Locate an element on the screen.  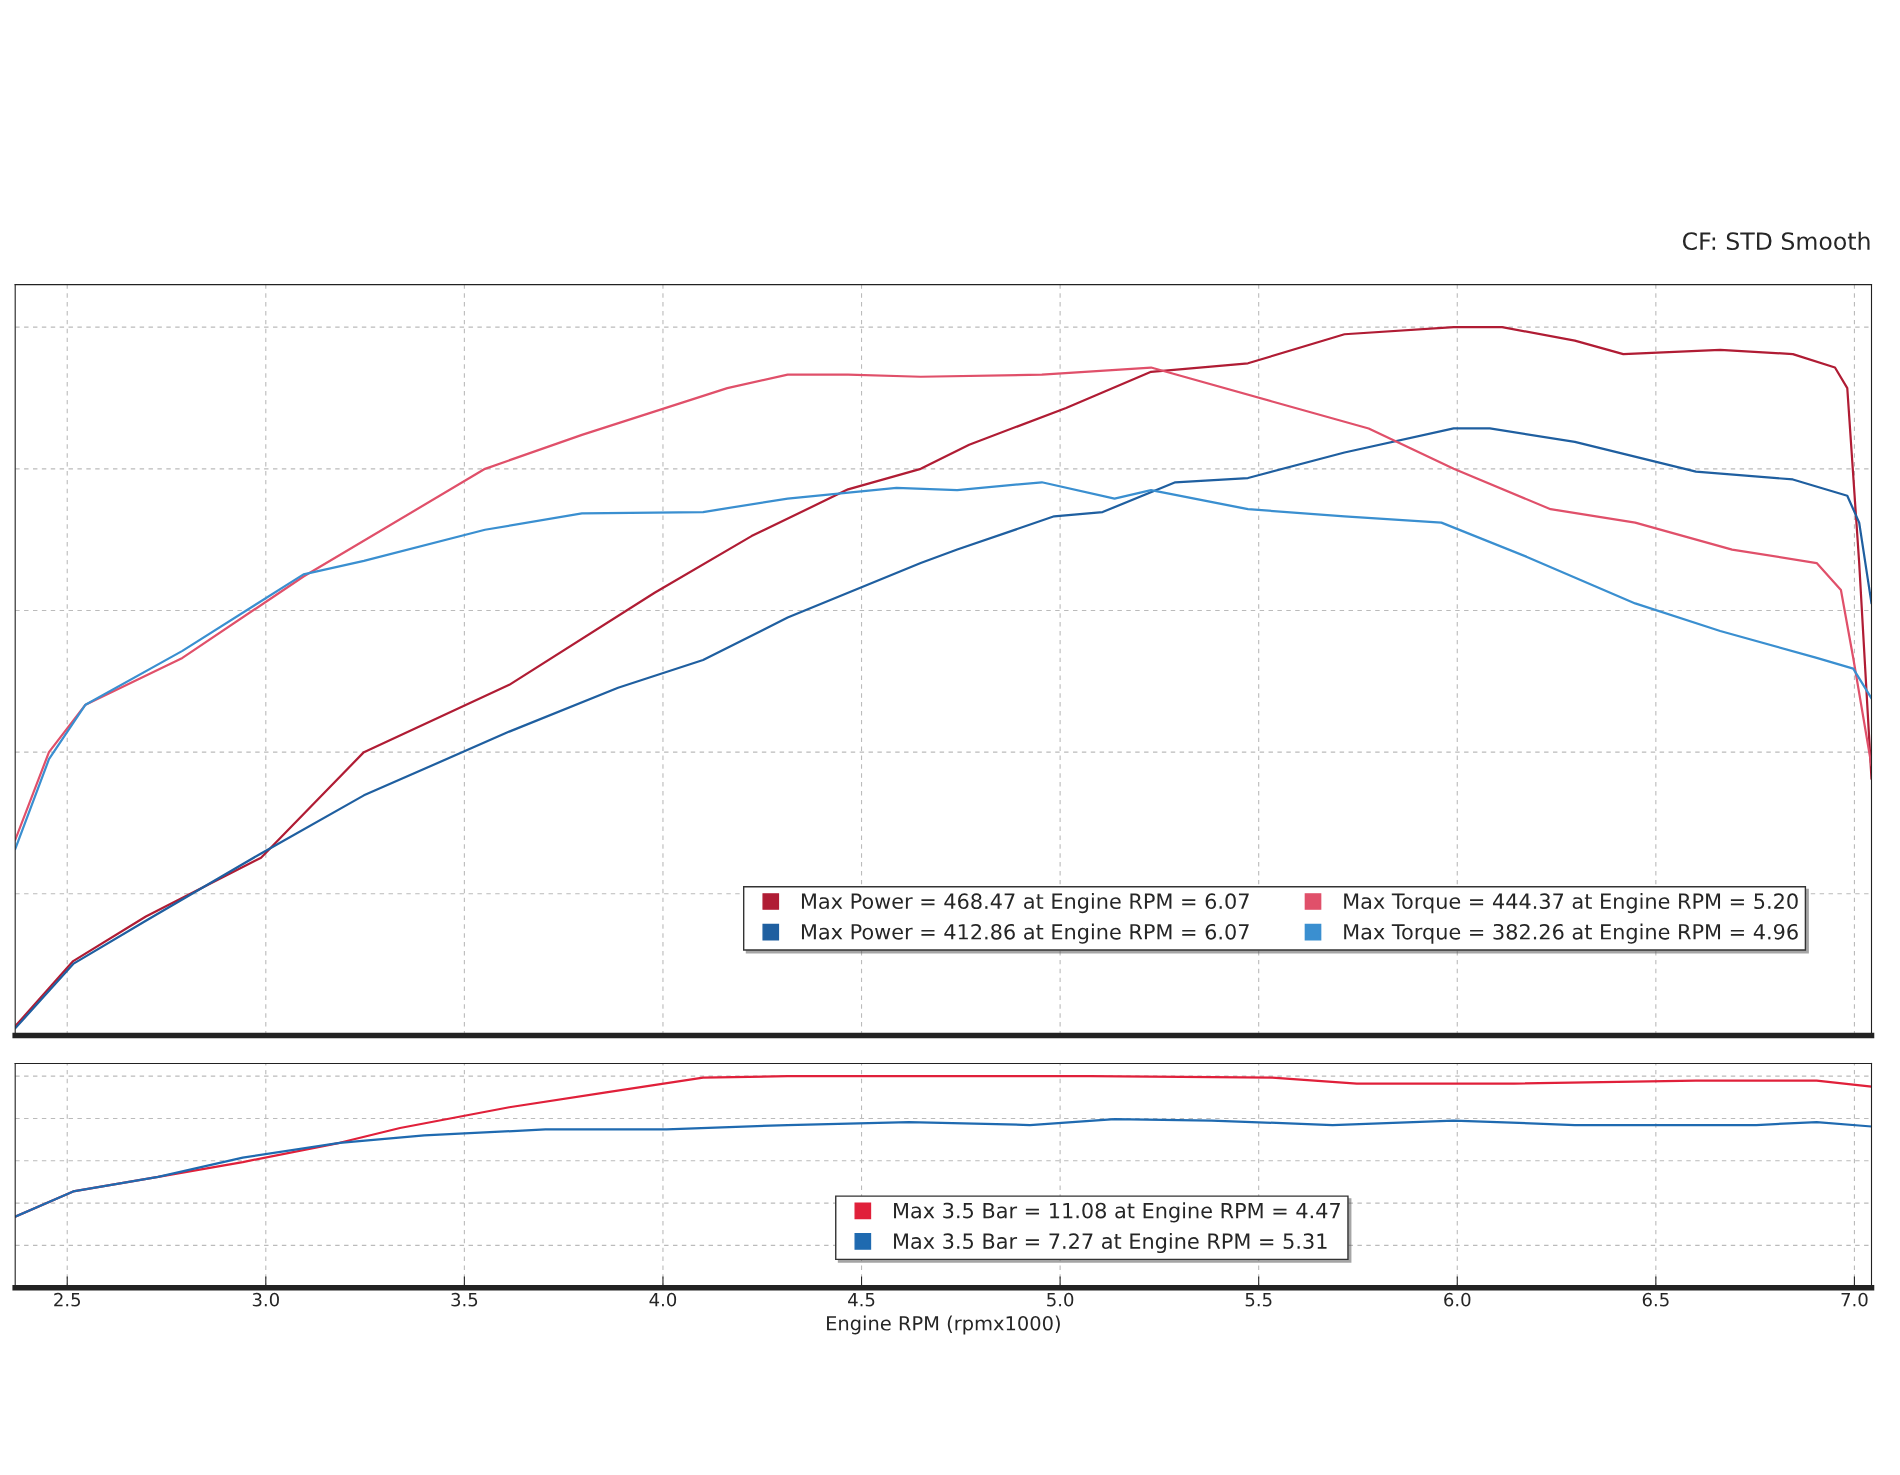
x-axis-title: Engine RPM (rpmx1000) is located at coordinates (943, 1325).